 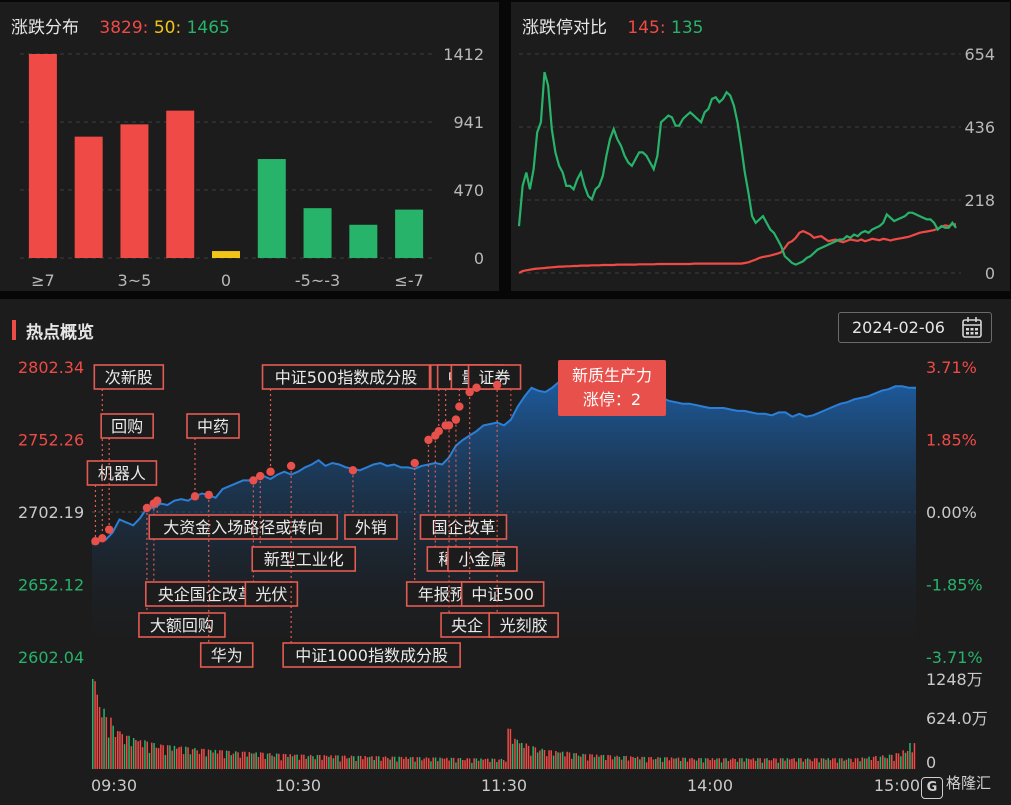 I want to click on x-tick-label: 10:30, so click(x=298, y=785).